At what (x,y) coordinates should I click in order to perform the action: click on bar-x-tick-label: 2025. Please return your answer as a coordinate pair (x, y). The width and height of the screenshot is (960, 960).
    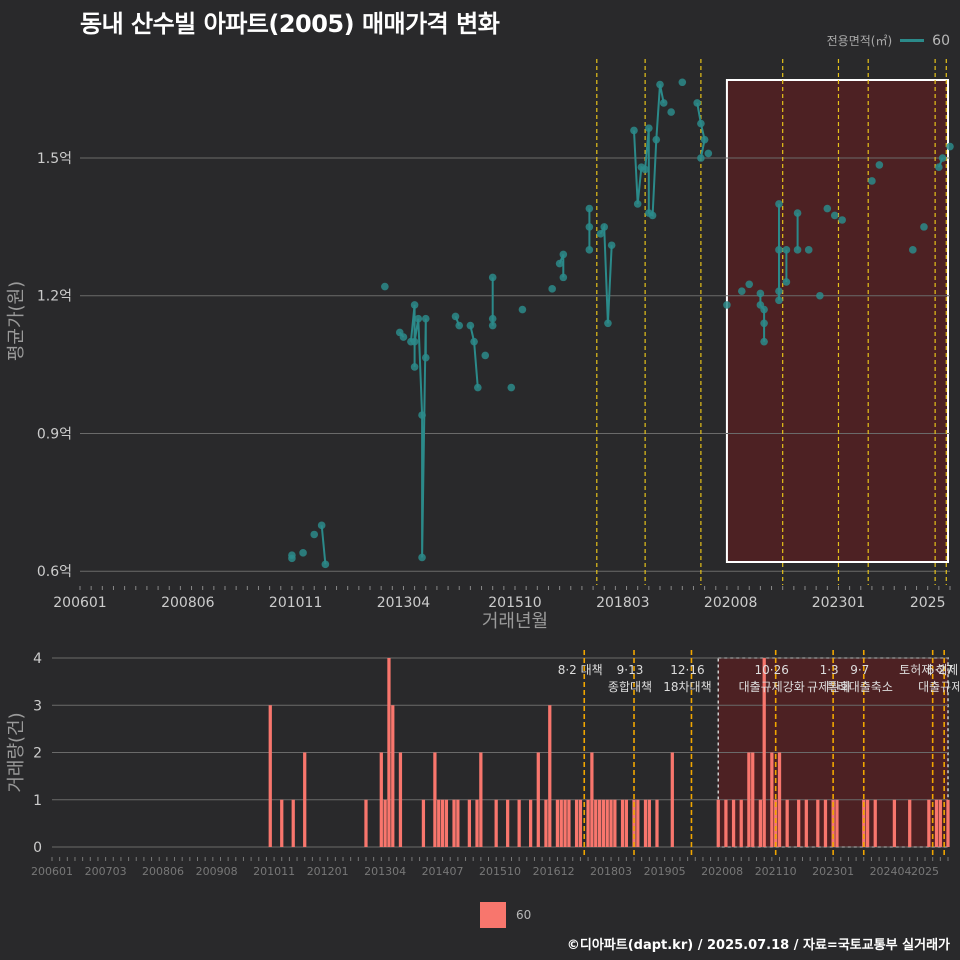
    Looking at the image, I should click on (925, 871).